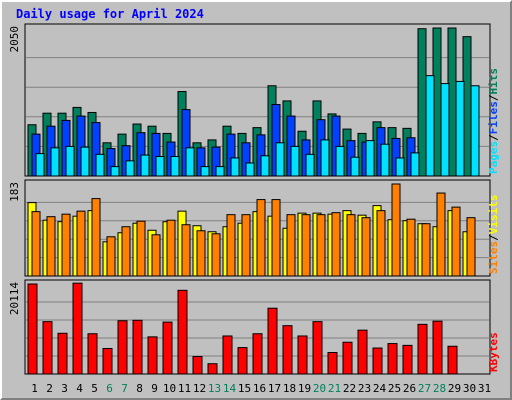  I want to click on x-tick-label: 7, so click(124, 388).